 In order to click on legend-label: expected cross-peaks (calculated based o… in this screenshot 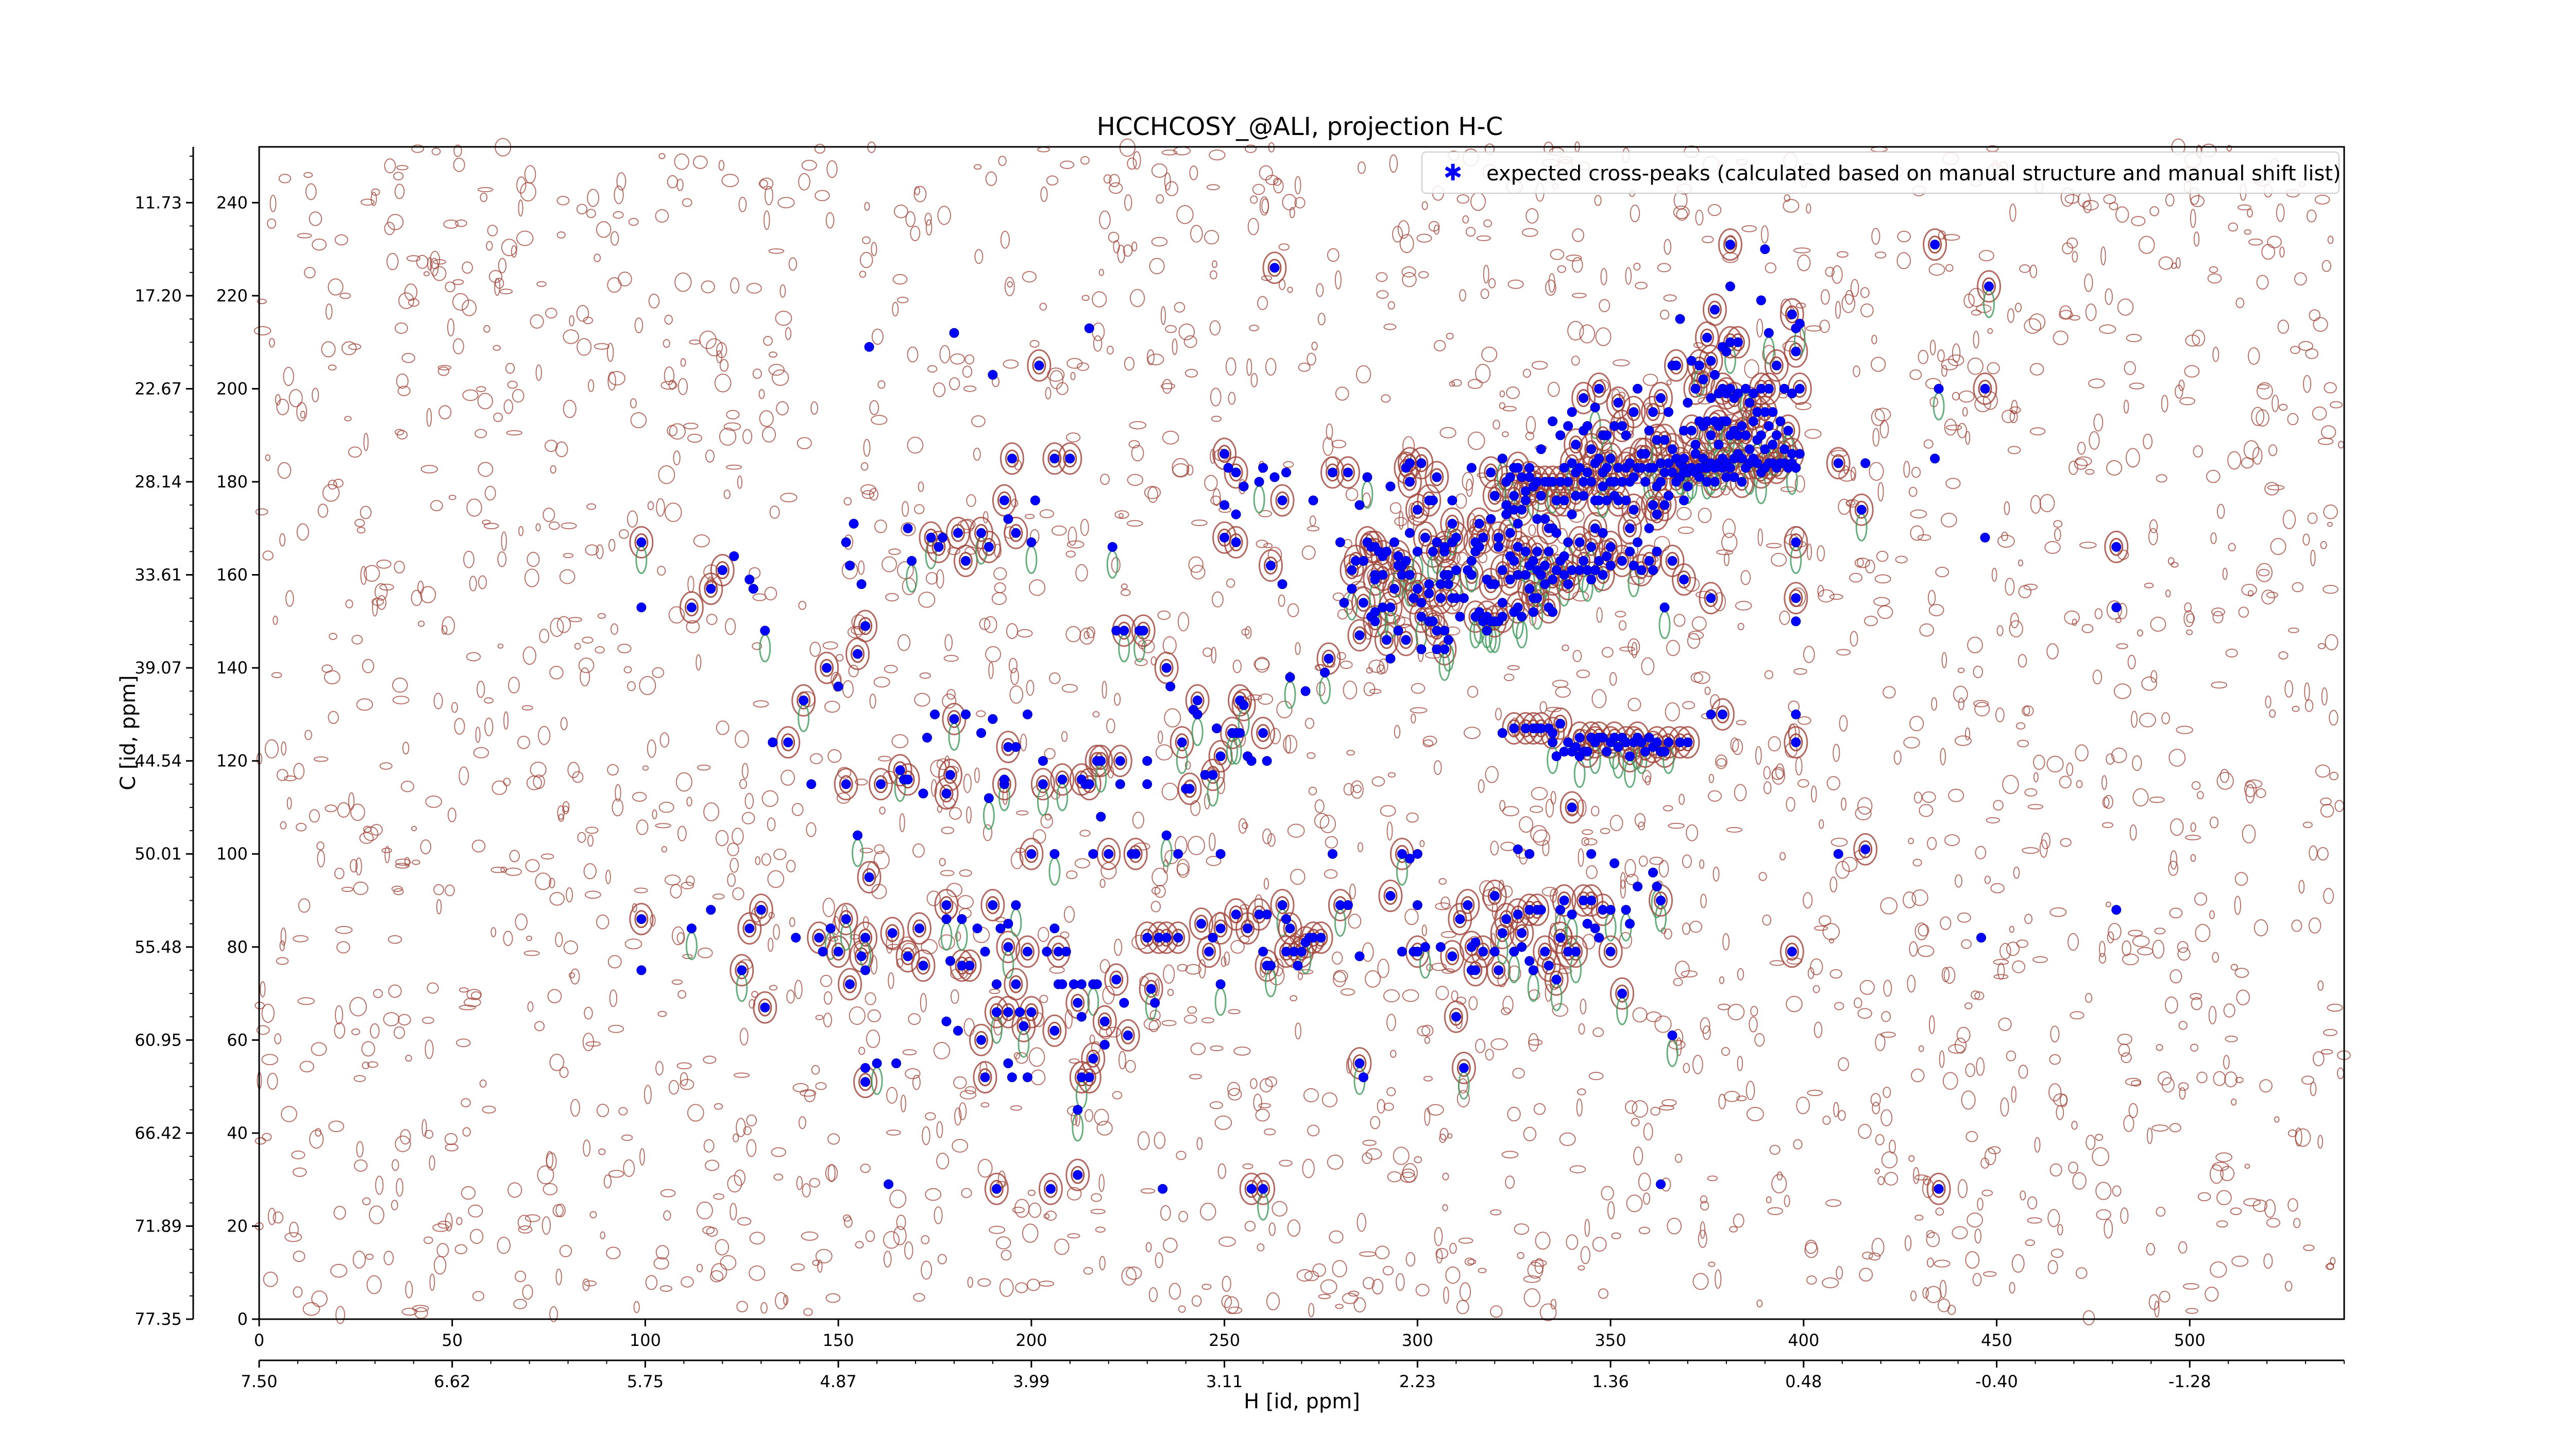, I will do `click(1913, 174)`.